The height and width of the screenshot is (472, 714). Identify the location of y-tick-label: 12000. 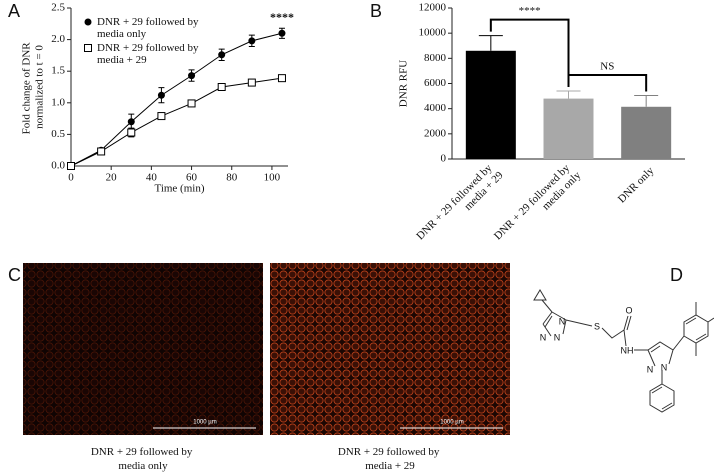
(433, 8).